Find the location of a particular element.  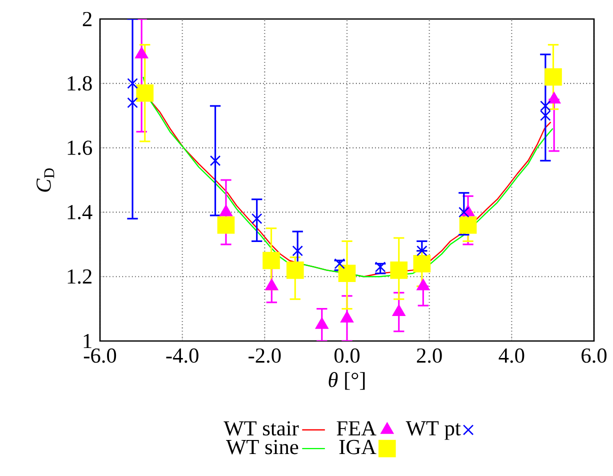

y-tick-label: 1.2 is located at coordinates (80, 276).